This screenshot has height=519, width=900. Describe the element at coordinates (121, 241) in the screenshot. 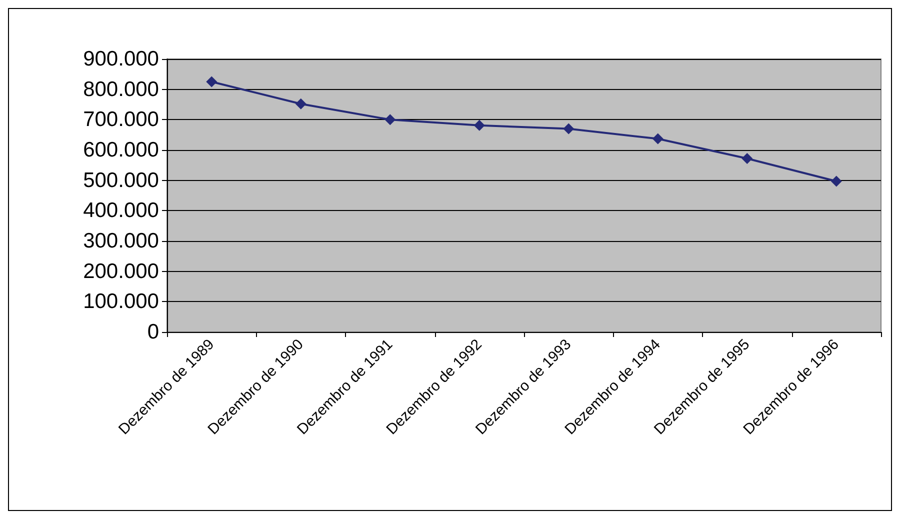

I see `y-tick-label: 300.000` at that location.